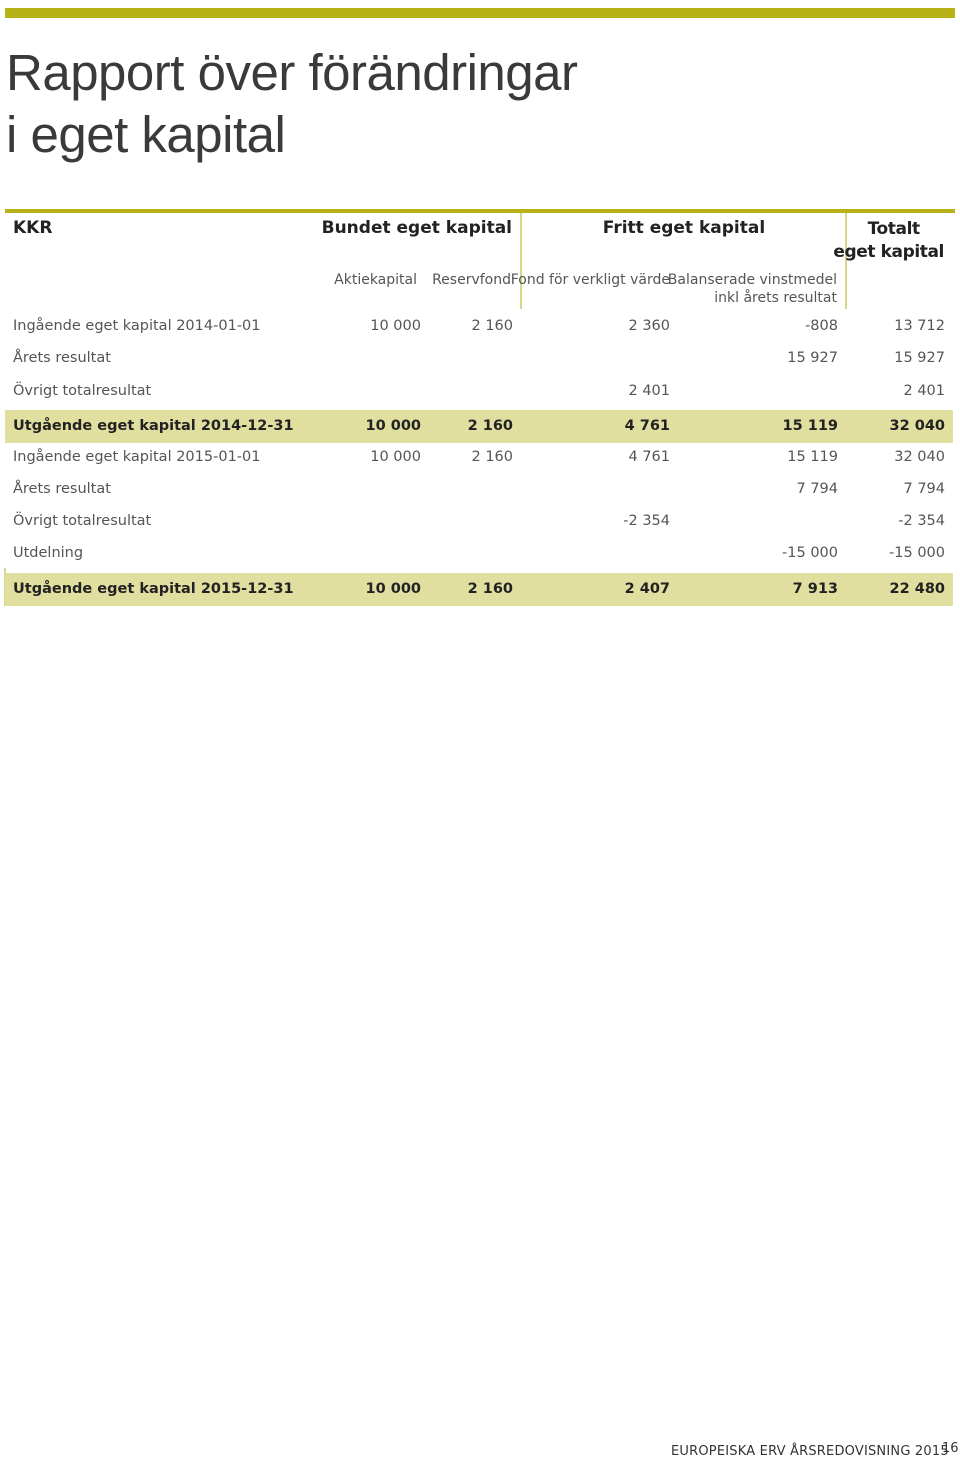 This screenshot has width=960, height=1459. I want to click on cell-fond-verkligt-varde: 2 360, so click(649, 326).